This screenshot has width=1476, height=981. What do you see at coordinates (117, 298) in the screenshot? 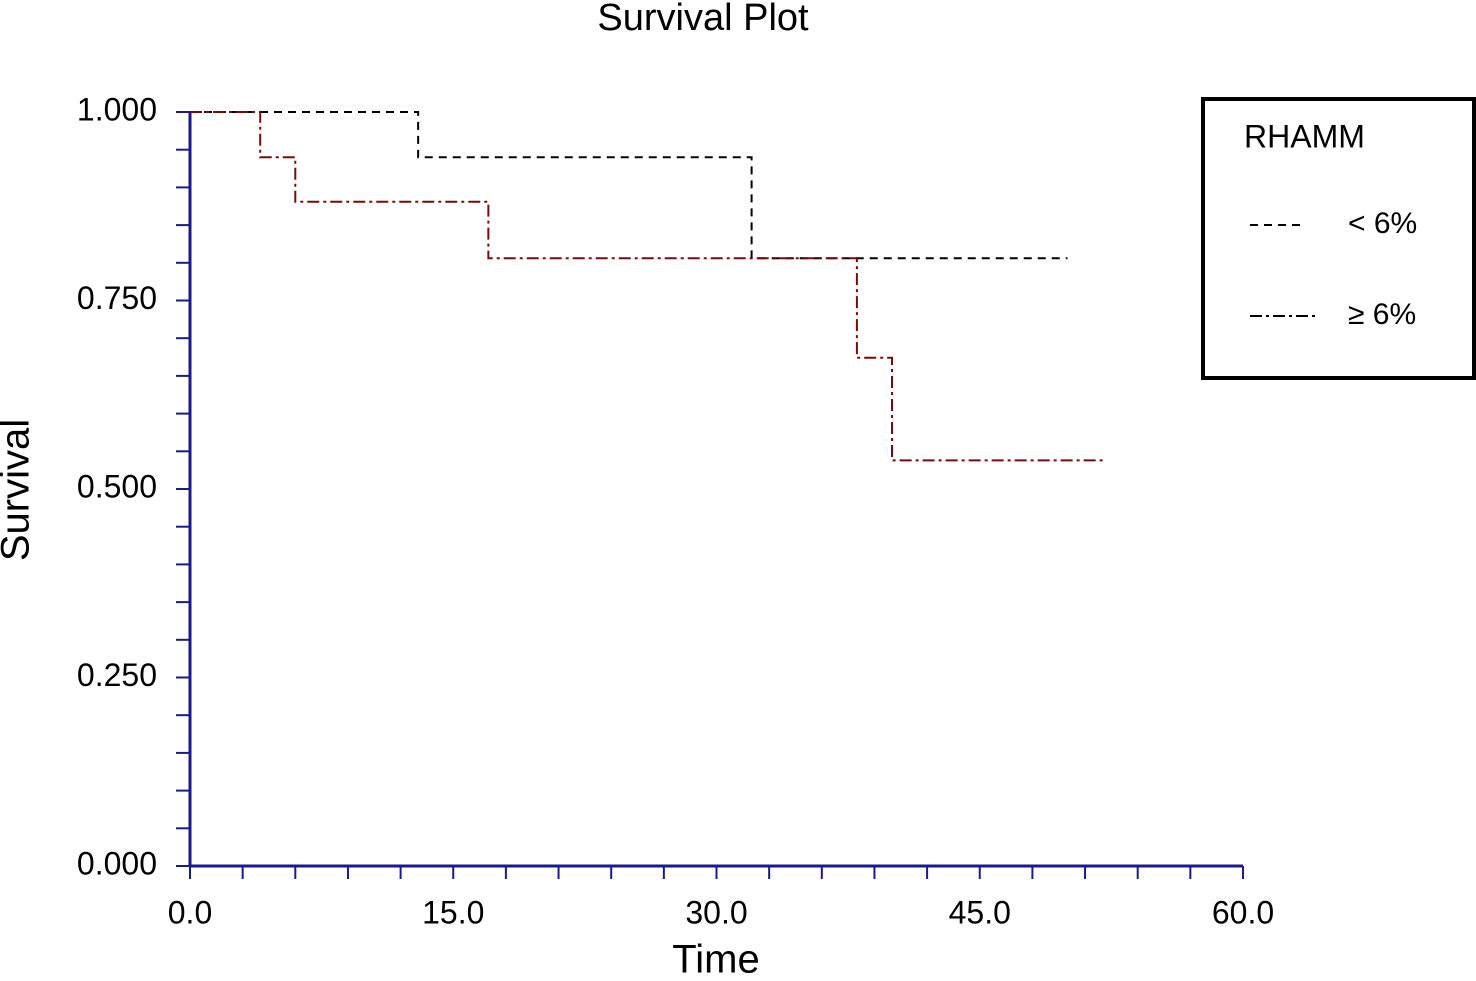
I see `y-tick-label: 0.750` at bounding box center [117, 298].